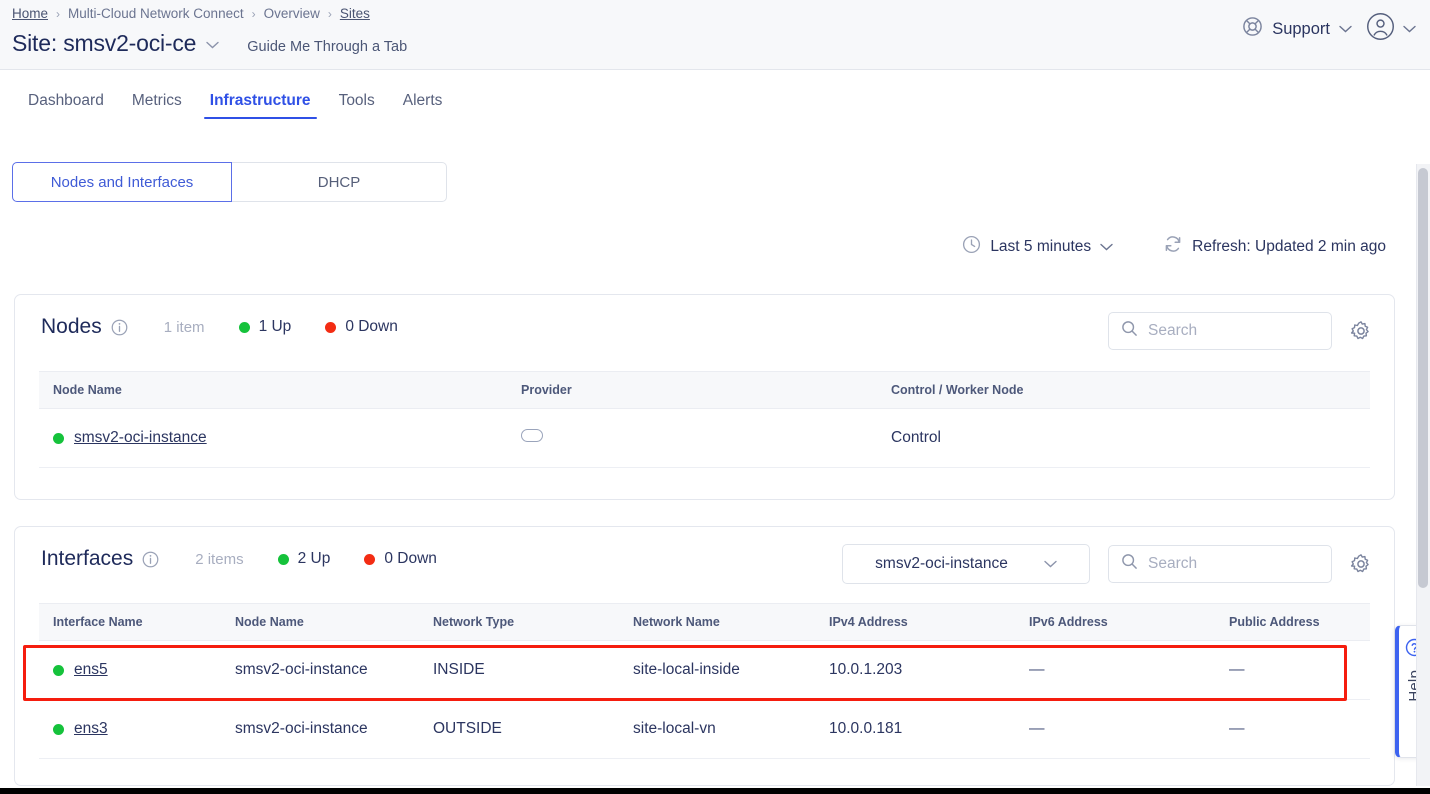 Image resolution: width=1430 pixels, height=794 pixels. I want to click on nodes-search-input, so click(1233, 331).